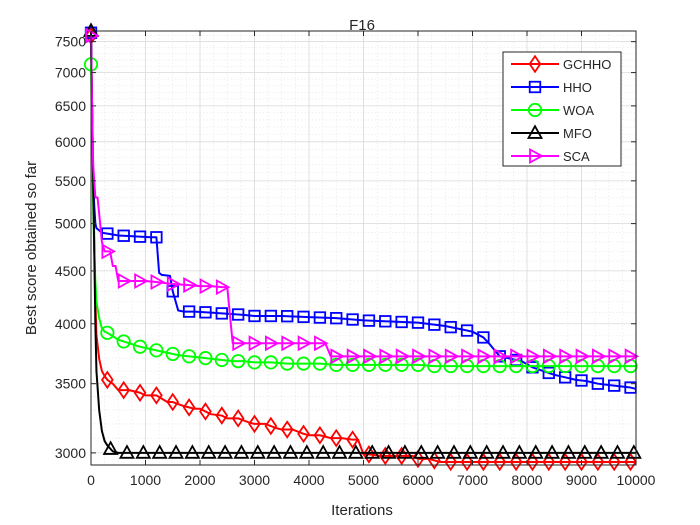 The height and width of the screenshot is (525, 700). I want to click on legend-item-woa: WOA, so click(552, 110).